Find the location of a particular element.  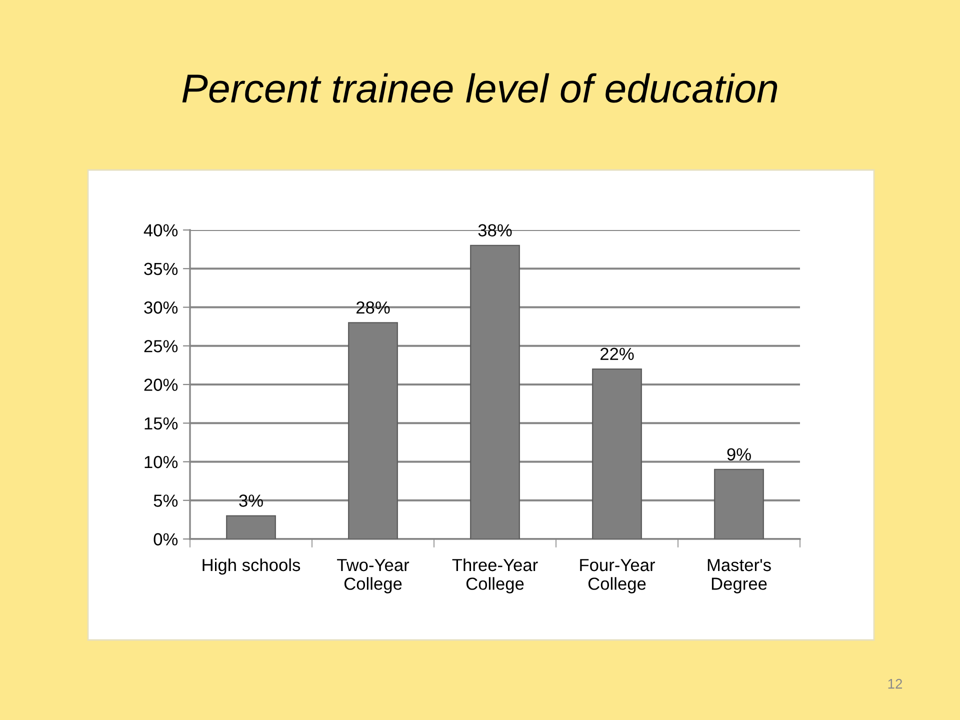

y-tick-label: 30% is located at coordinates (161, 307).